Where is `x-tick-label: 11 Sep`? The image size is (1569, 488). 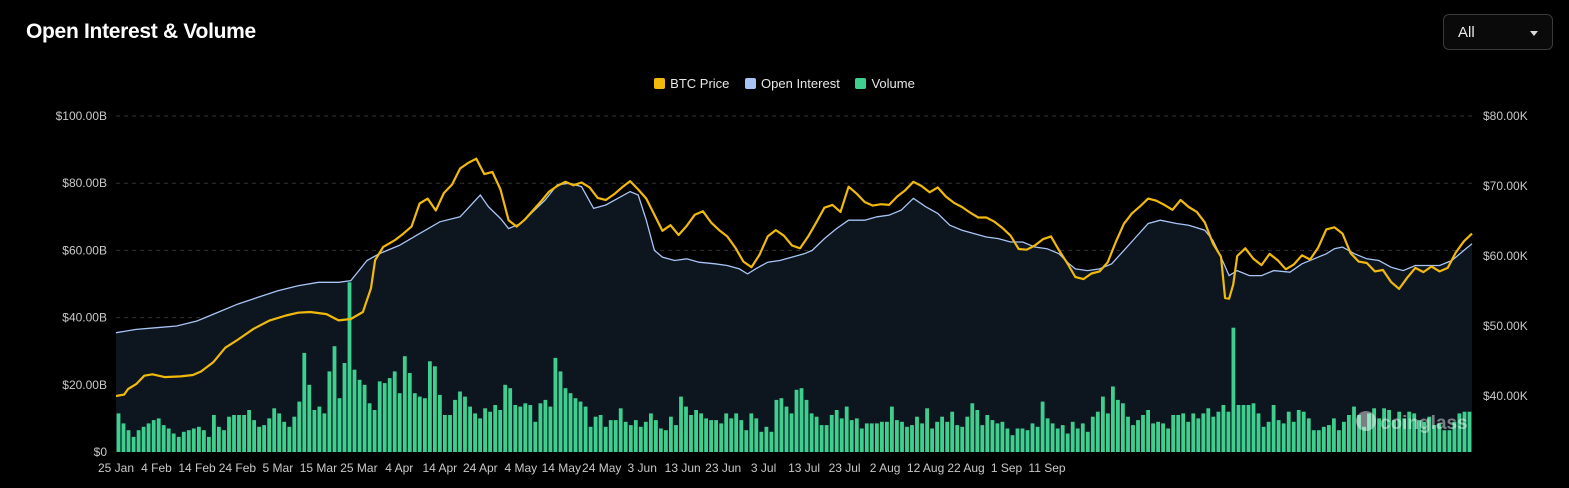 x-tick-label: 11 Sep is located at coordinates (1046, 468).